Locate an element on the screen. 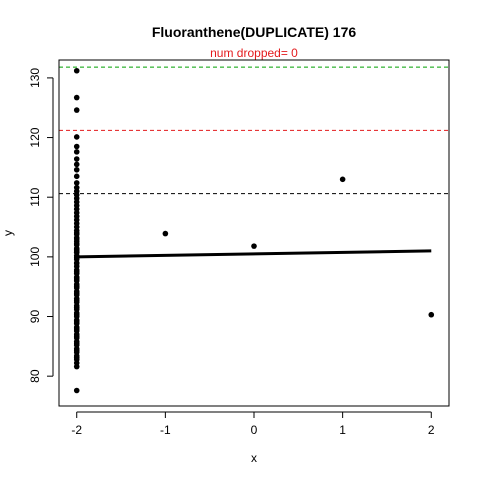 The width and height of the screenshot is (480, 480). x-axis-title: x is located at coordinates (254, 458).